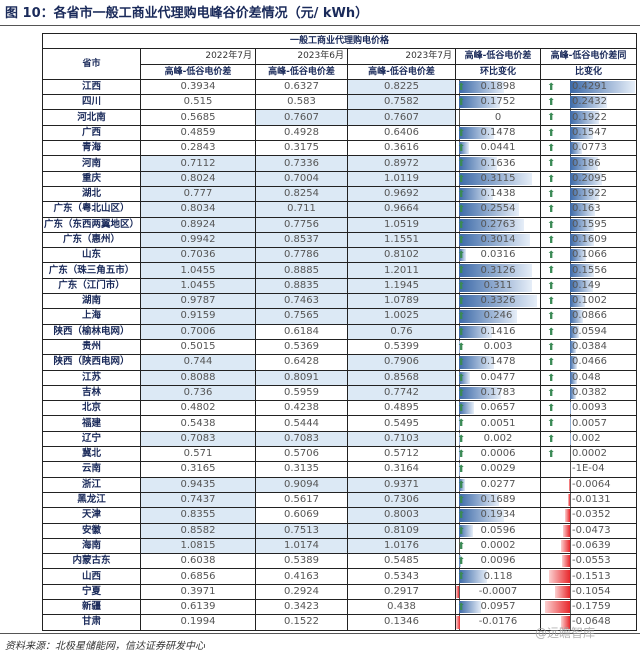  I want to click on yoy-change-cell-value: 0.0594, so click(589, 331).